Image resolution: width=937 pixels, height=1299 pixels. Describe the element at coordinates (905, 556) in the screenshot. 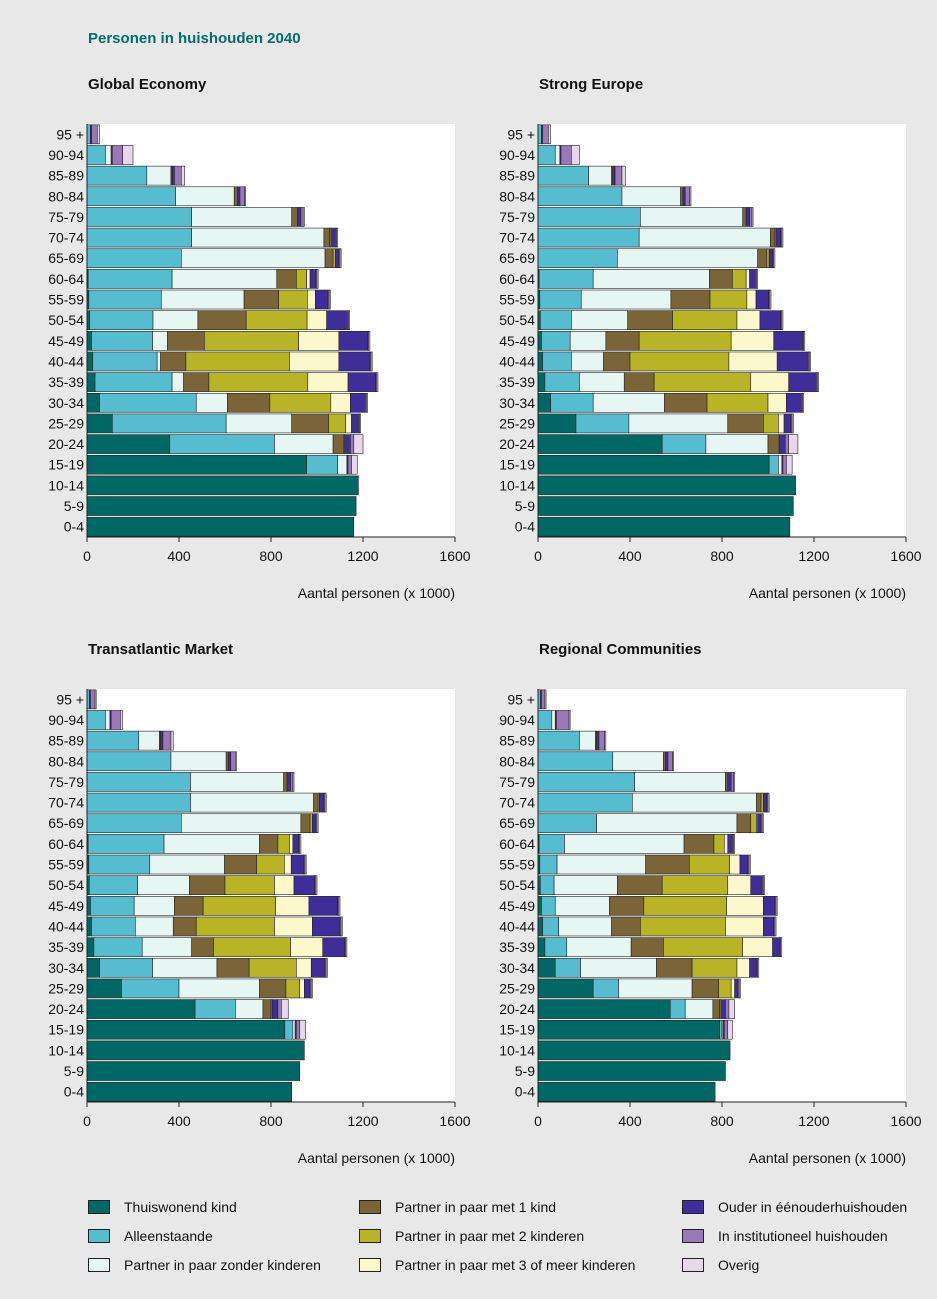

I see `x-tick-label: 1600` at that location.